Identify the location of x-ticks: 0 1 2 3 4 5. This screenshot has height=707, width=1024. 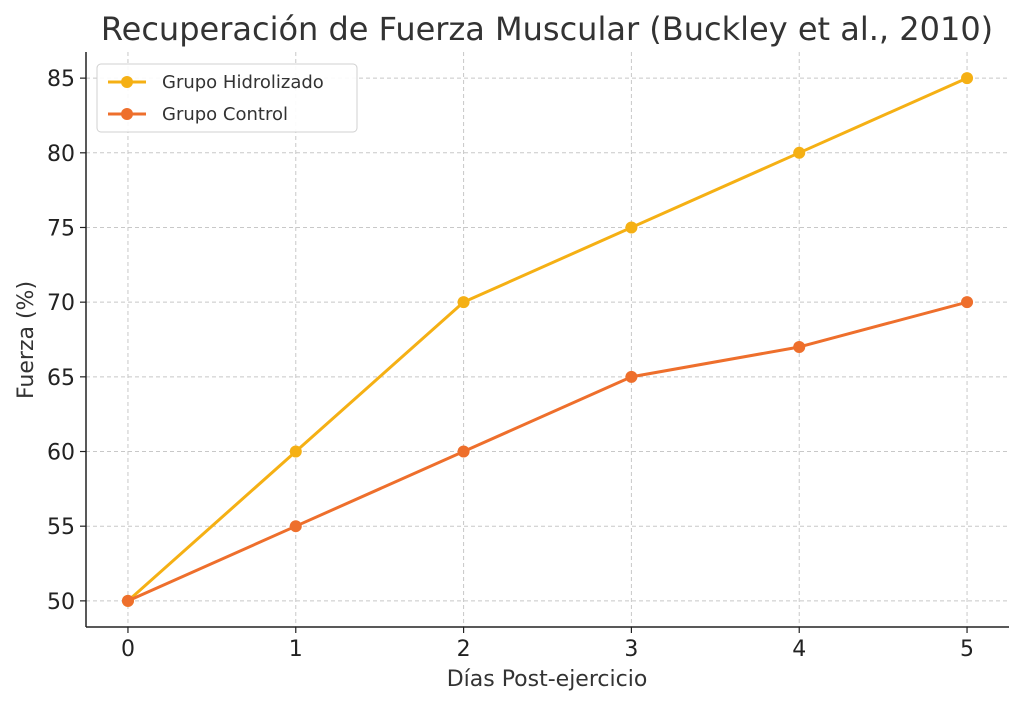
(547, 644).